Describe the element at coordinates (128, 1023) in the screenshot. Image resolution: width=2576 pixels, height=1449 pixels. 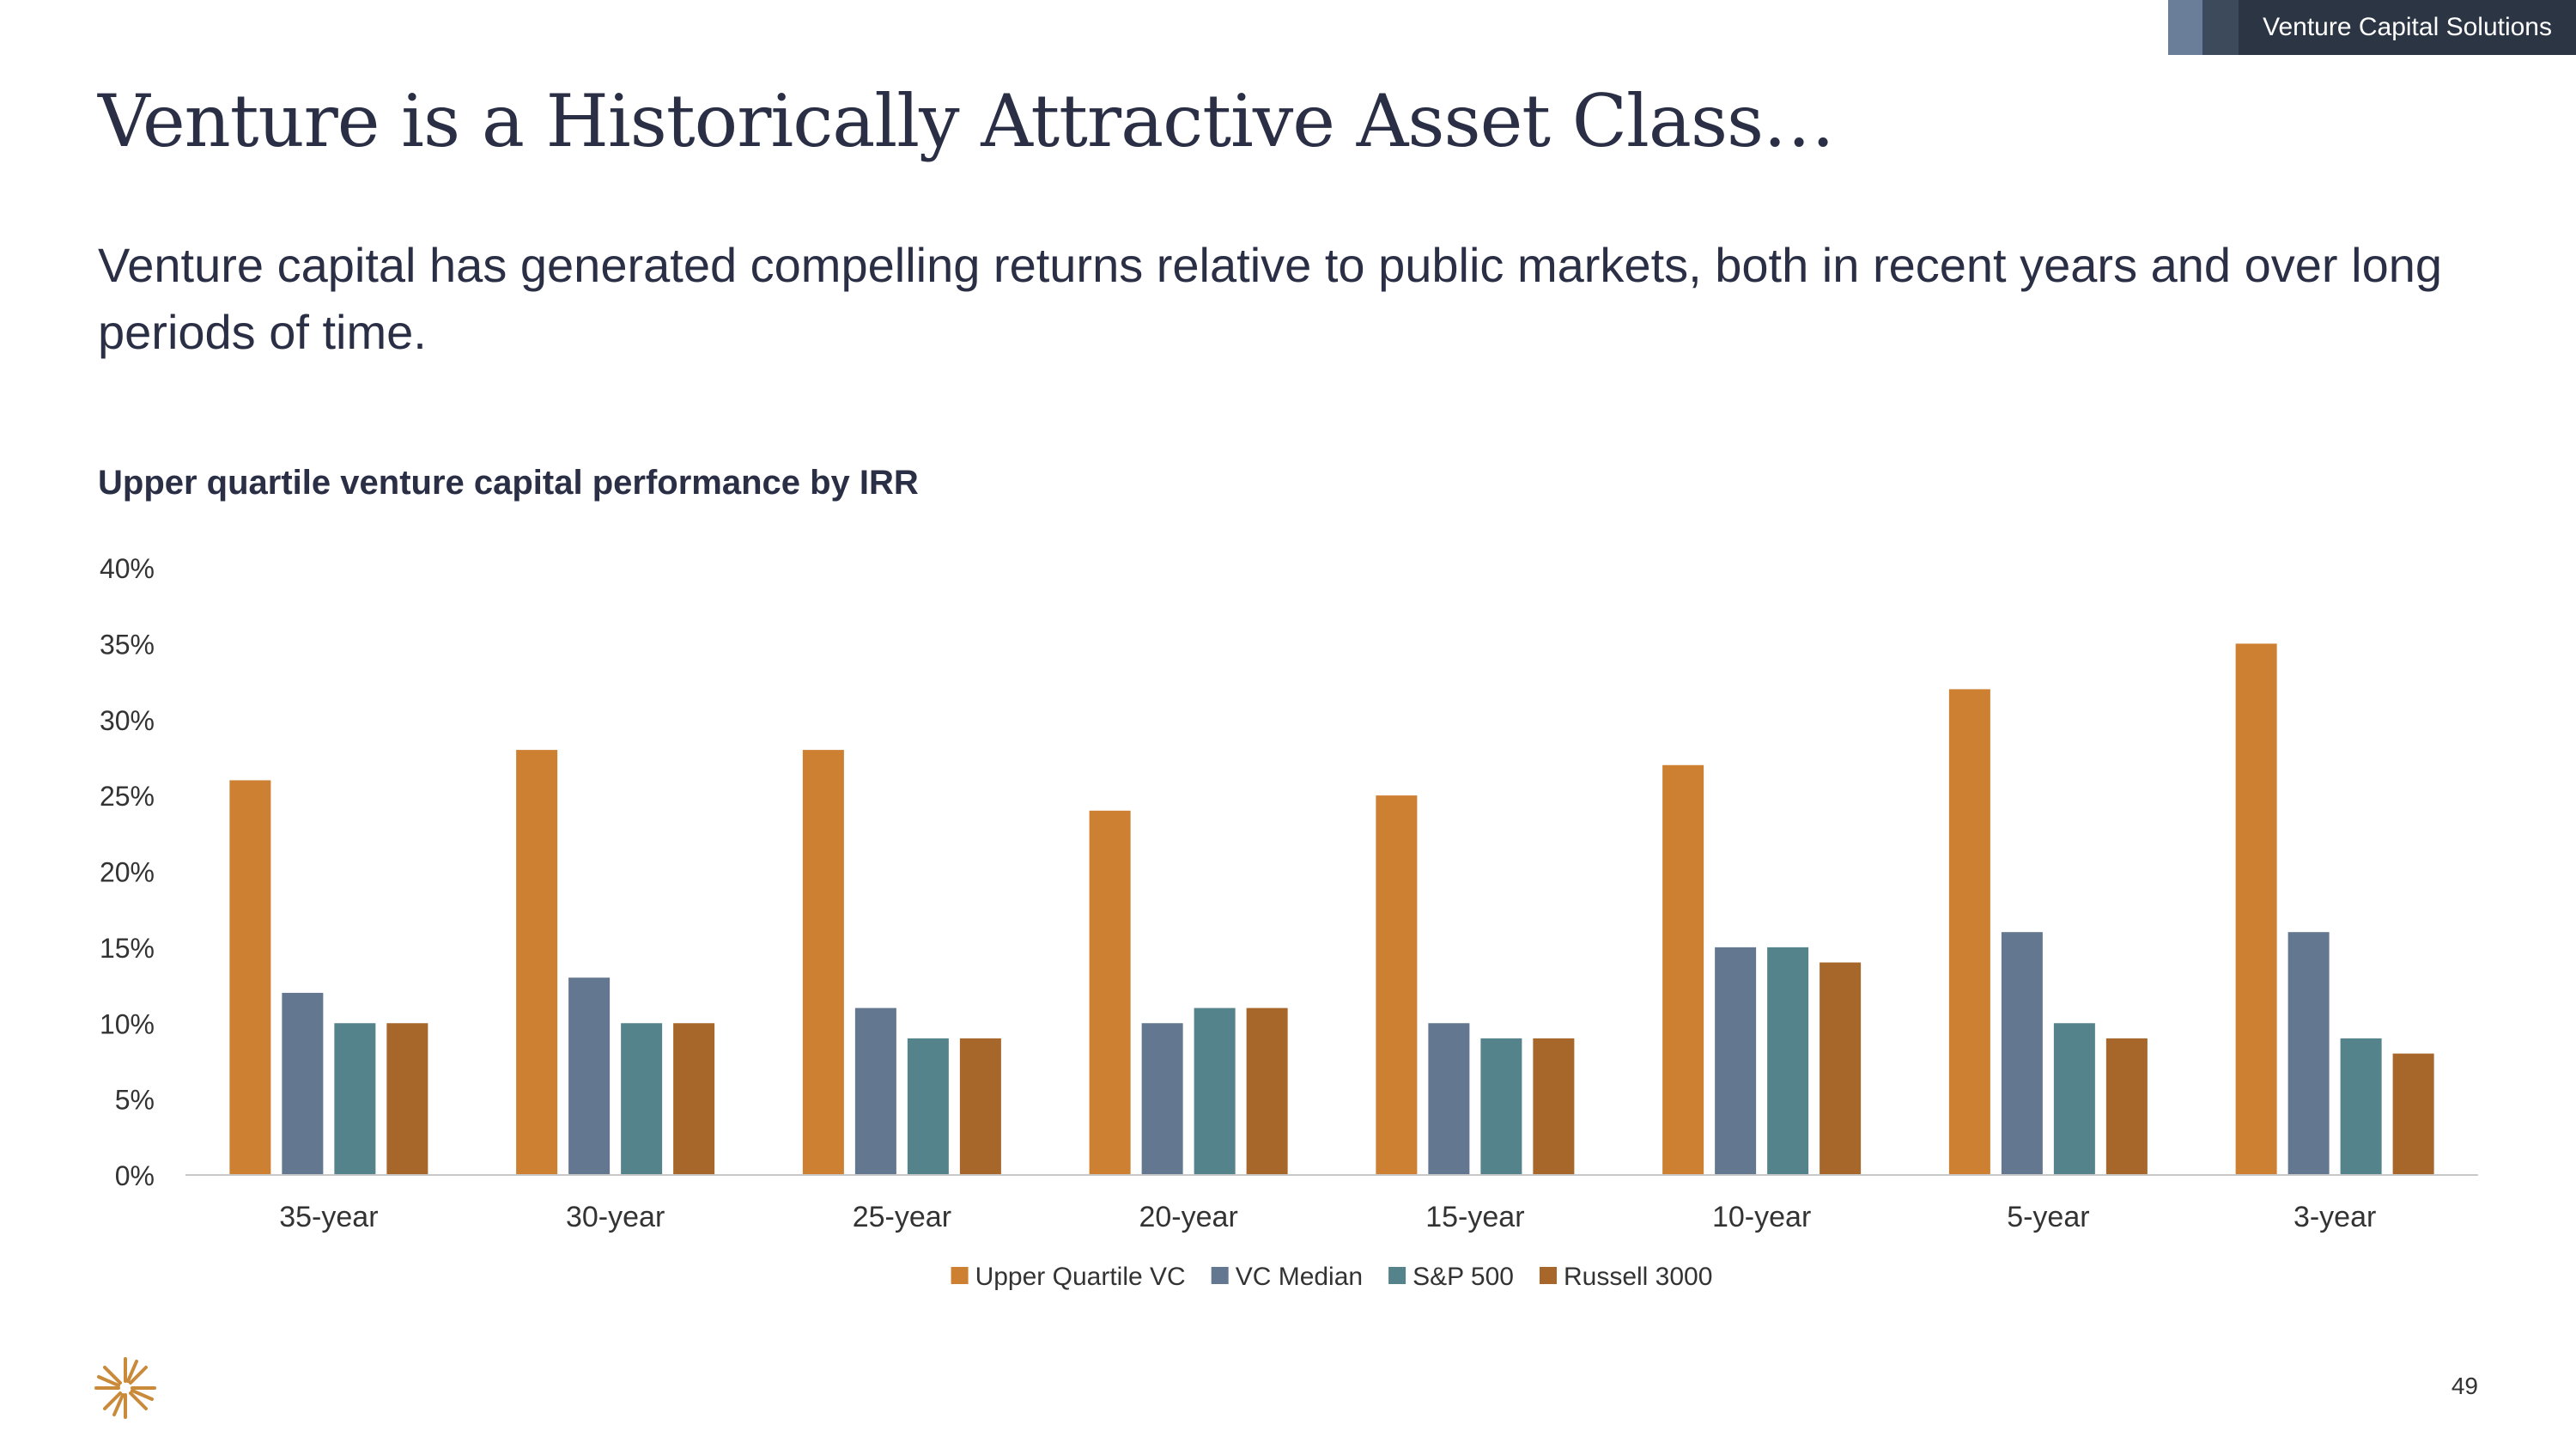
I see `y-tick-label: 10%` at that location.